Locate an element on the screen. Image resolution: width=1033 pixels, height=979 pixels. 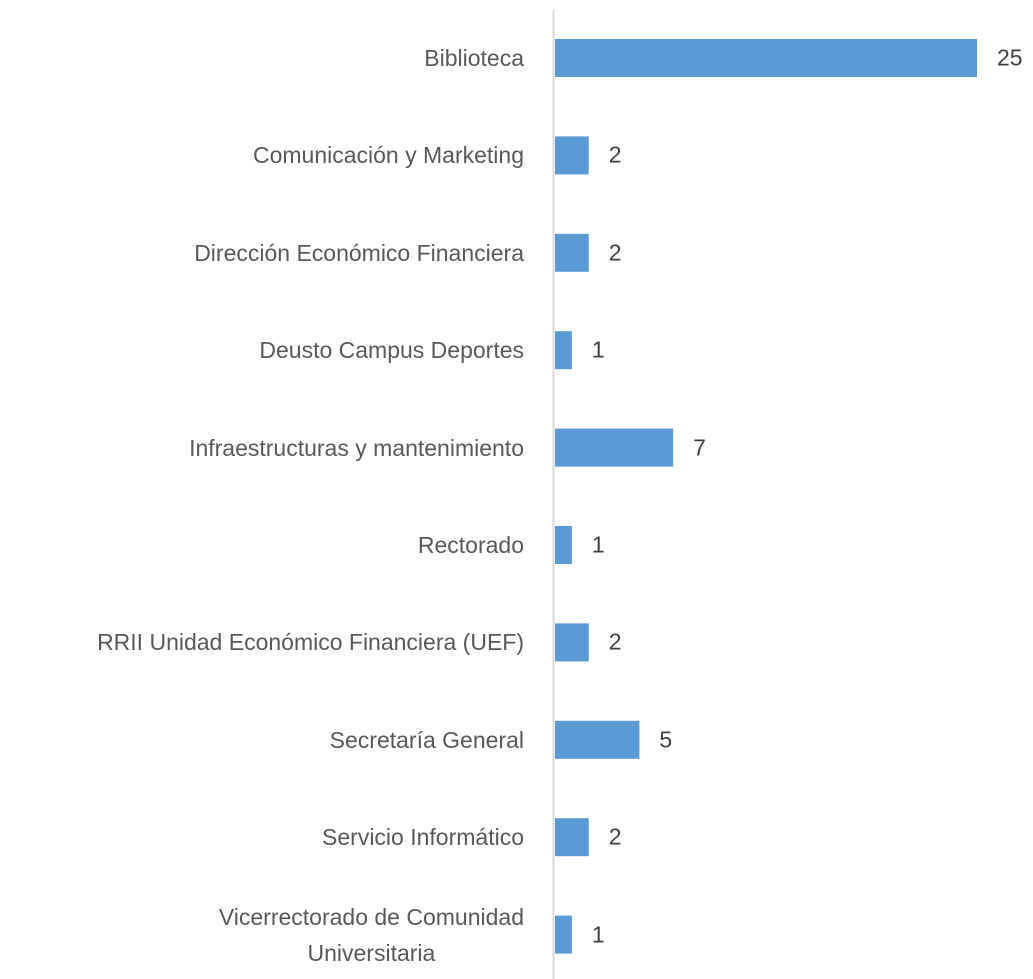
value-label: 7 is located at coordinates (699, 447).